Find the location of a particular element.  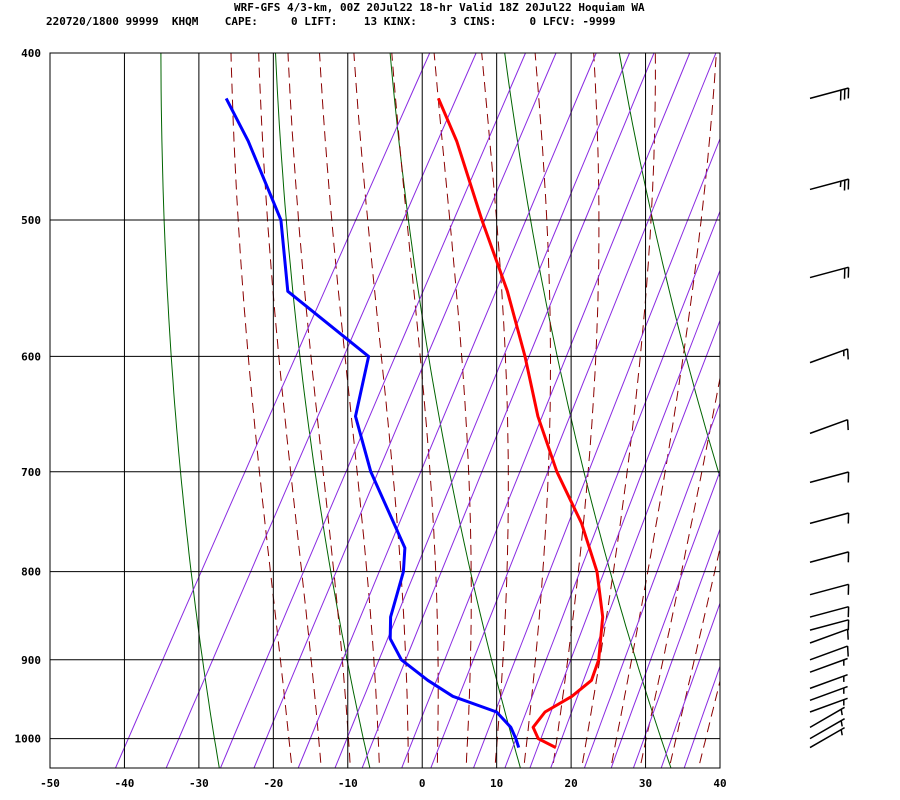

y-tick-labels: 400 500 600 700 800 900 1000 is located at coordinates (28, 396).